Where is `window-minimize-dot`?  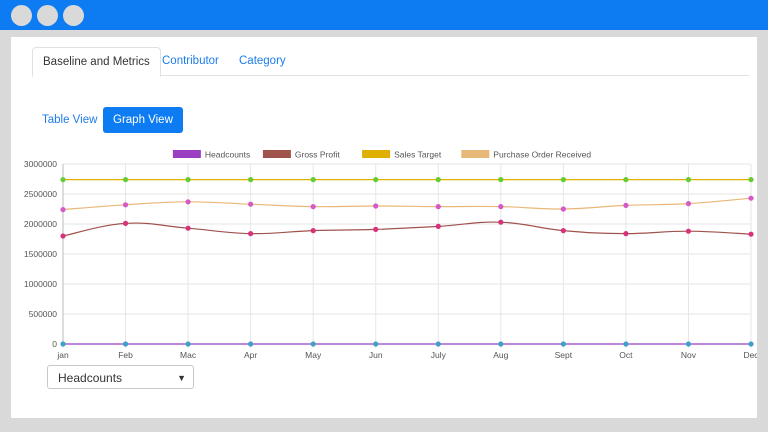
window-minimize-dot is located at coordinates (47, 15).